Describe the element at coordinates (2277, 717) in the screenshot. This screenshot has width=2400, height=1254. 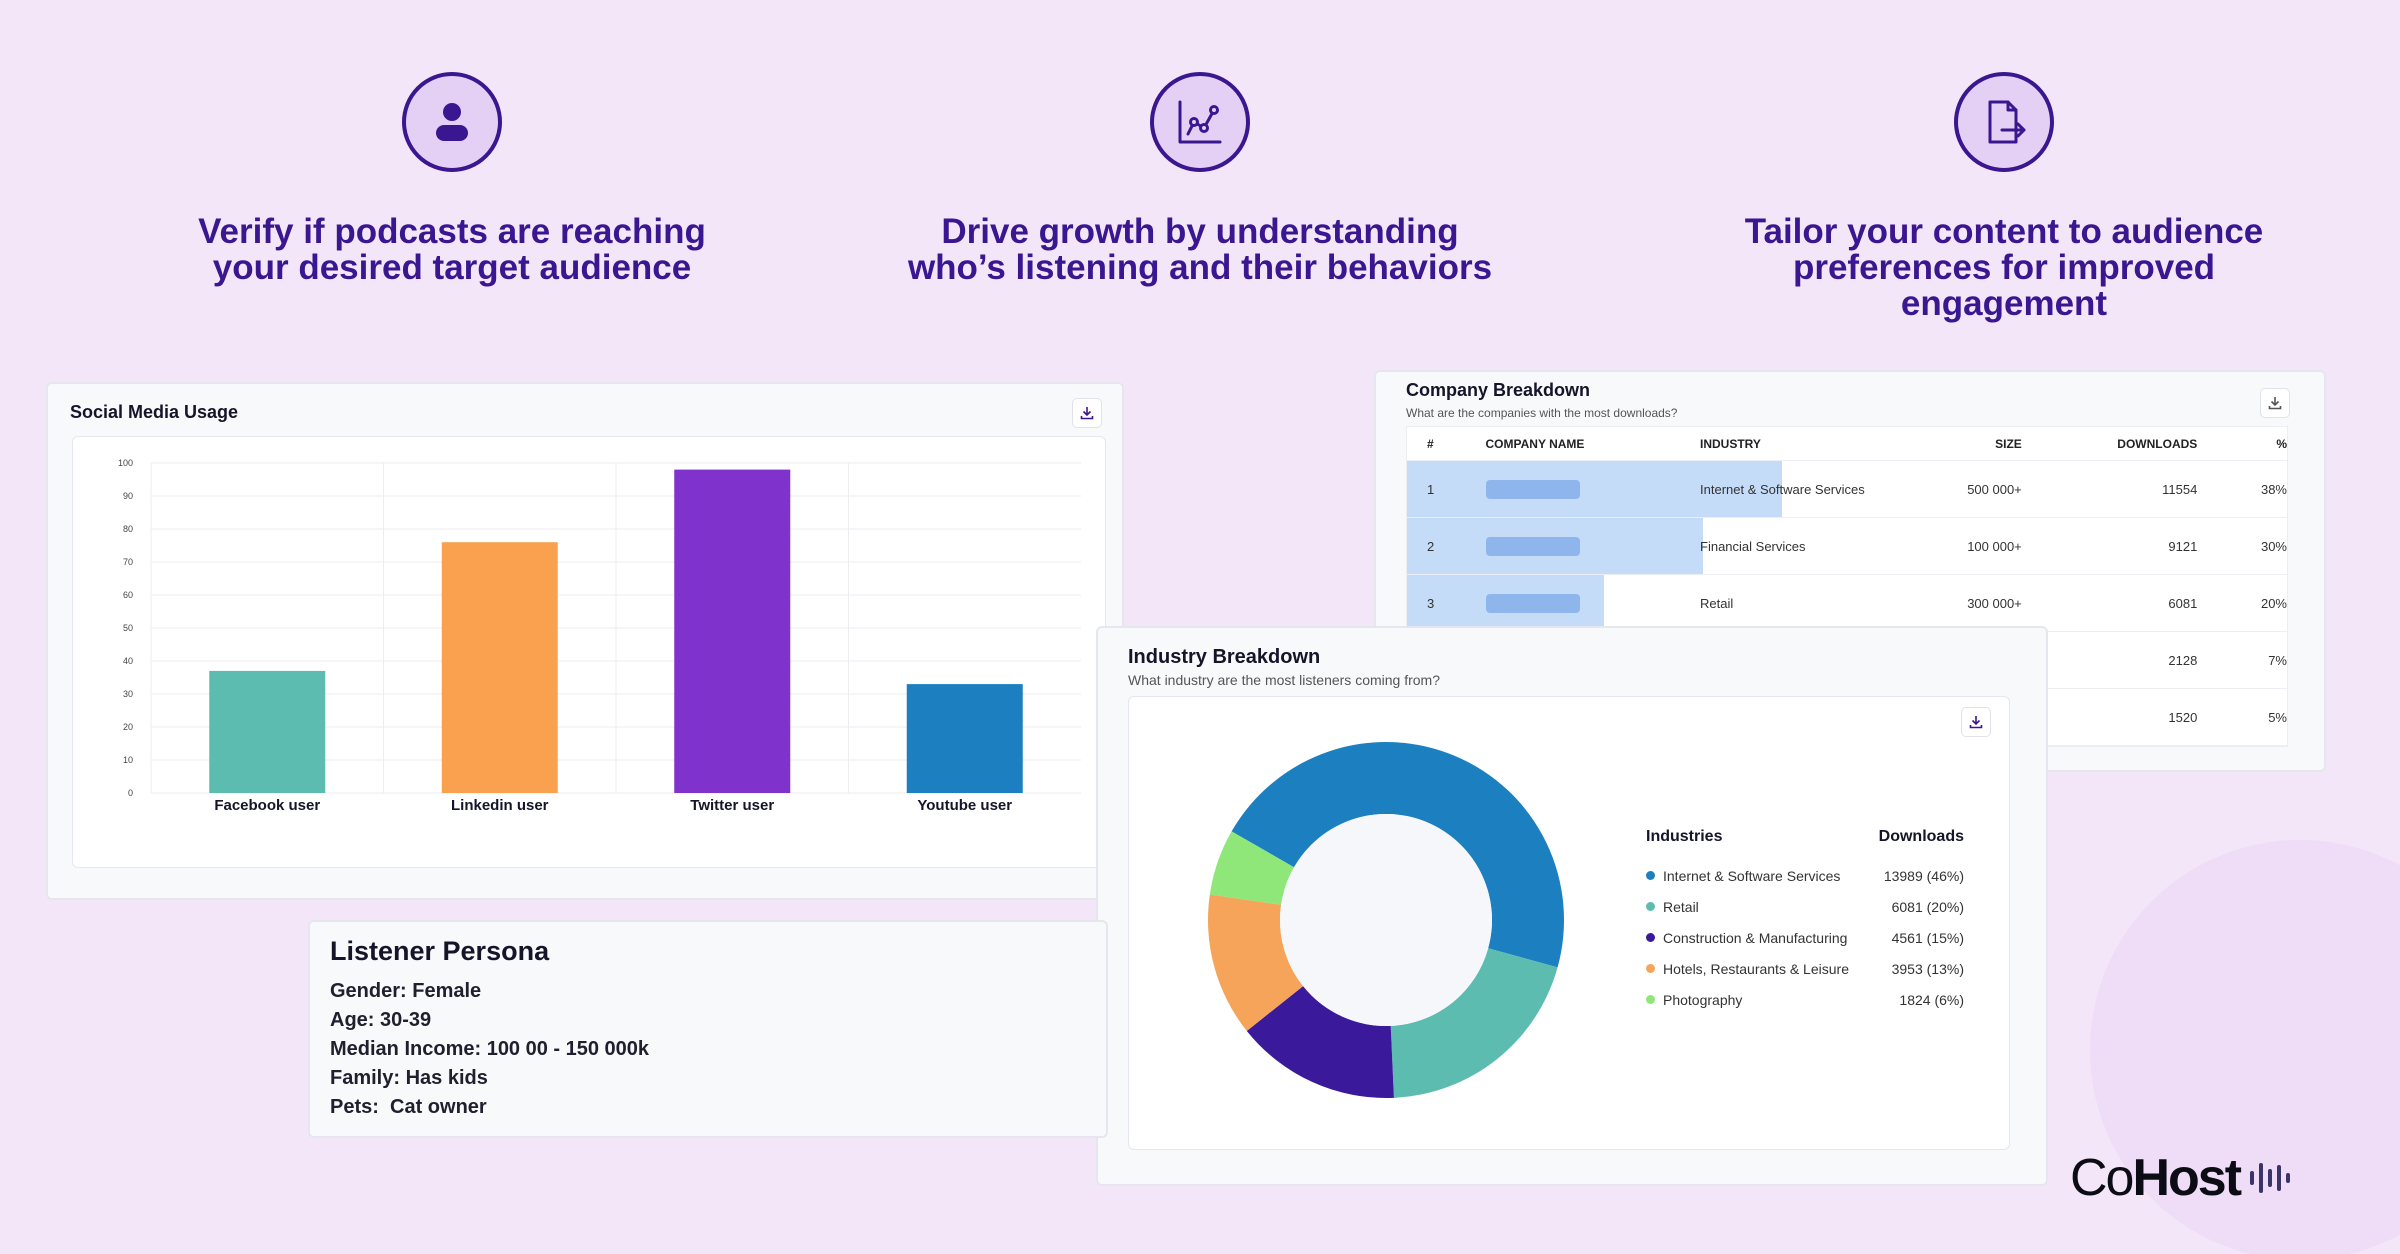
I see `row-pct: 5%` at that location.